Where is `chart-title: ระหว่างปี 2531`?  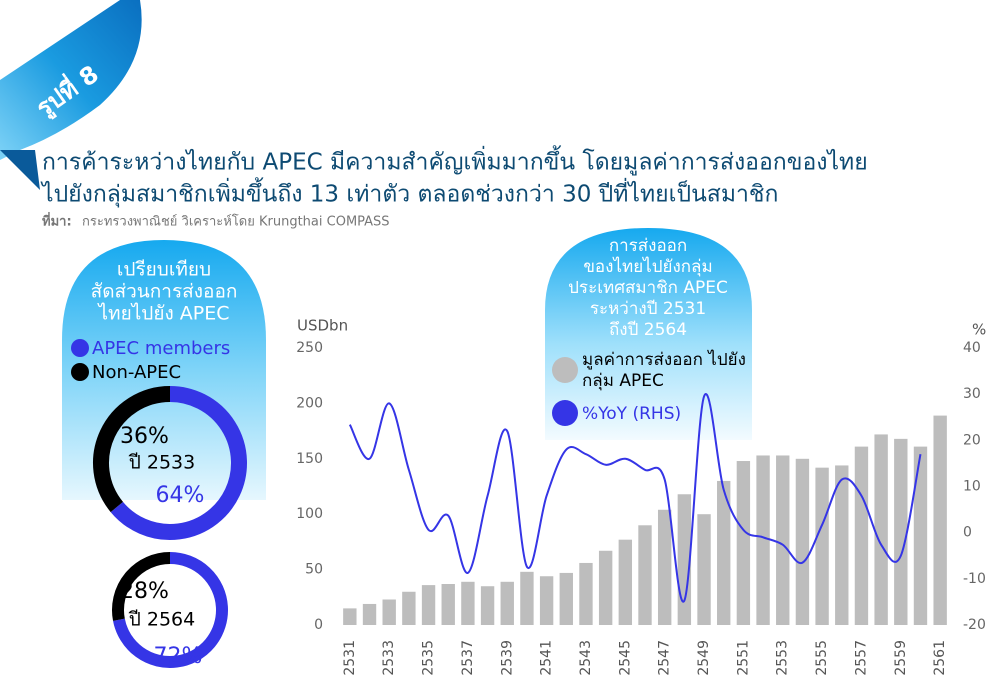
chart-title: ระหว่างปี 2531 is located at coordinates (648, 309).